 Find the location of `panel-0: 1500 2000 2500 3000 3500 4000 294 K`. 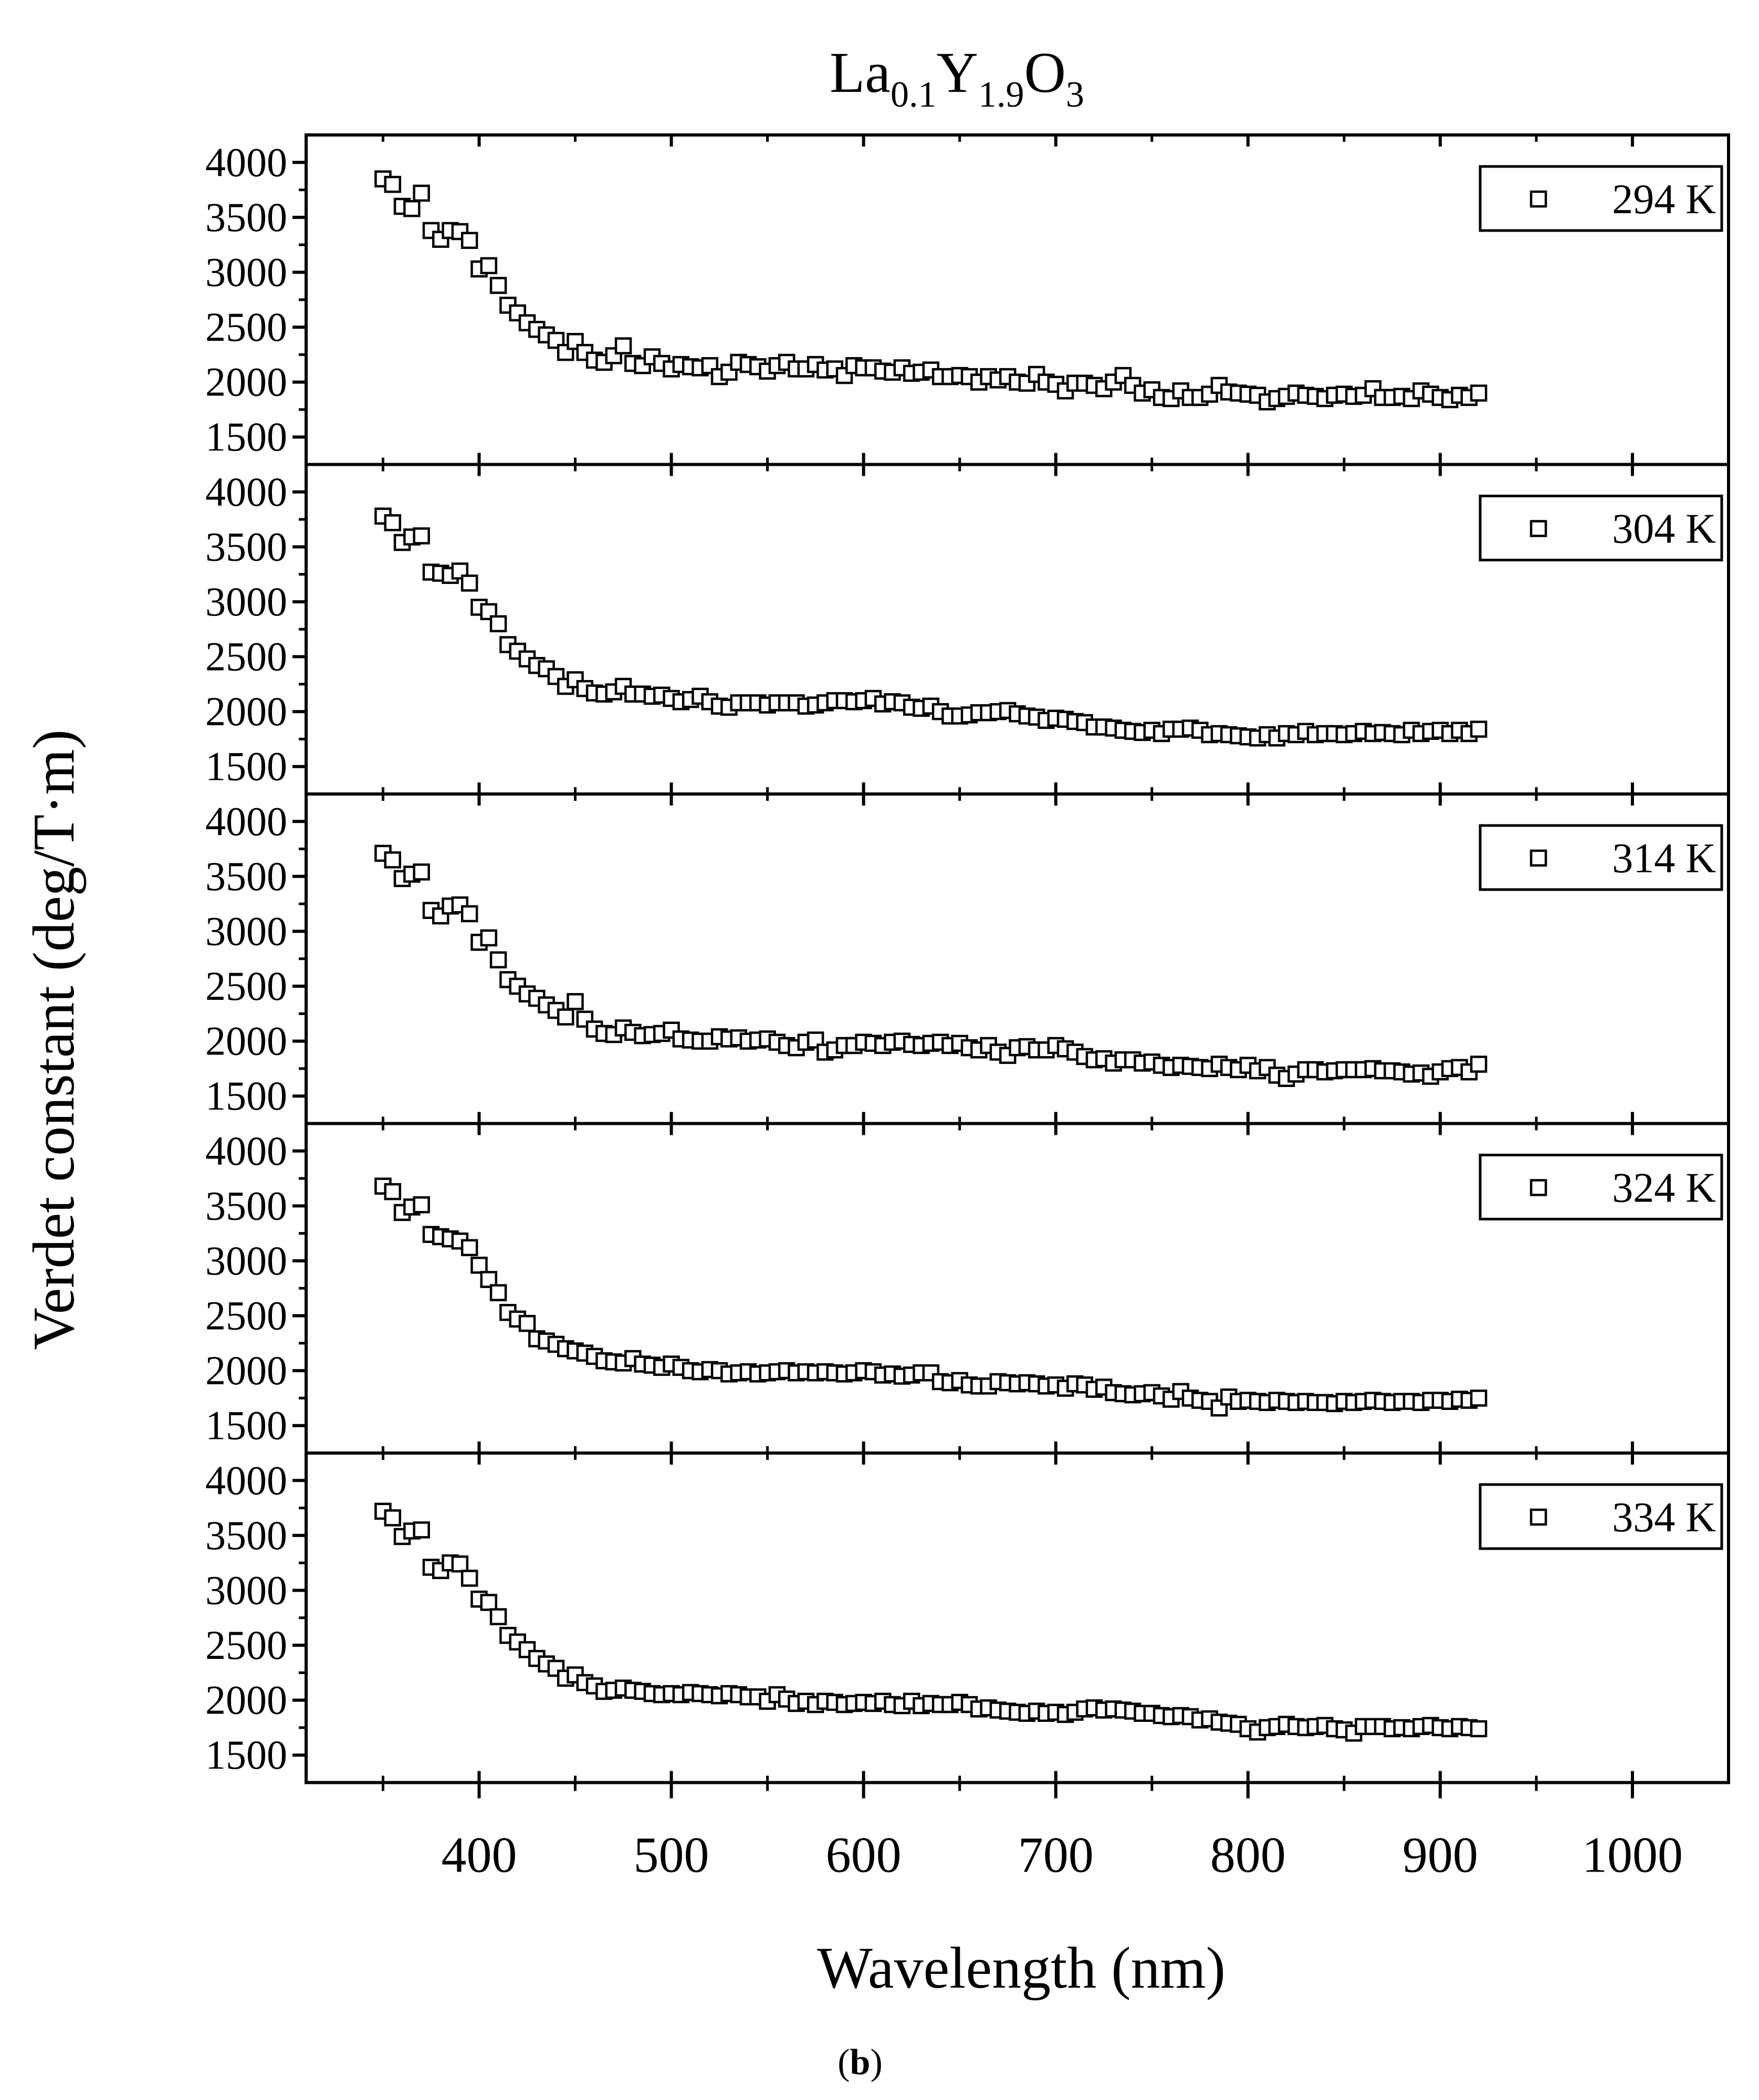

panel-0: 1500 2000 2500 3000 3500 4000 294 K is located at coordinates (967, 299).